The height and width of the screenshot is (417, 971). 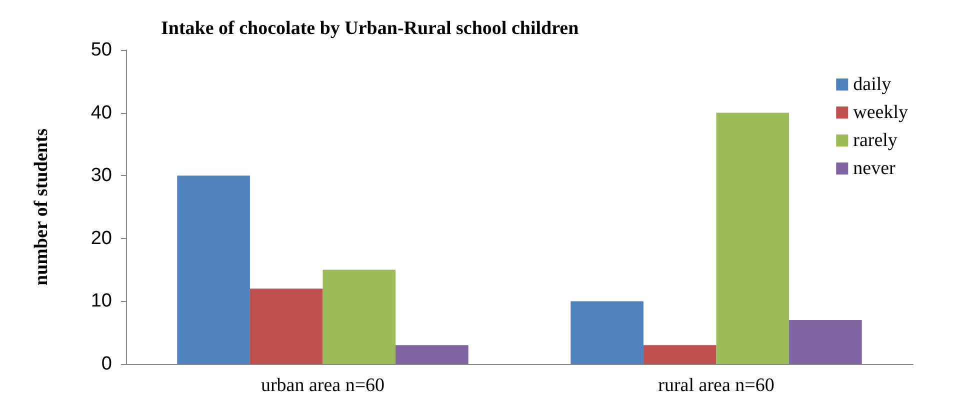 What do you see at coordinates (872, 84) in the screenshot?
I see `legend-label: daily` at bounding box center [872, 84].